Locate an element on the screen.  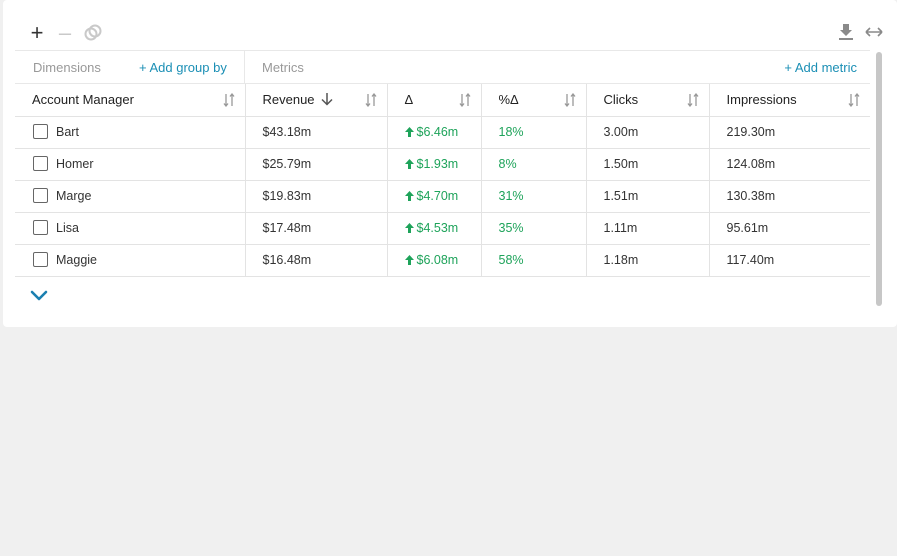
column-header-account-manager: Account Manager is located at coordinates (130, 100).